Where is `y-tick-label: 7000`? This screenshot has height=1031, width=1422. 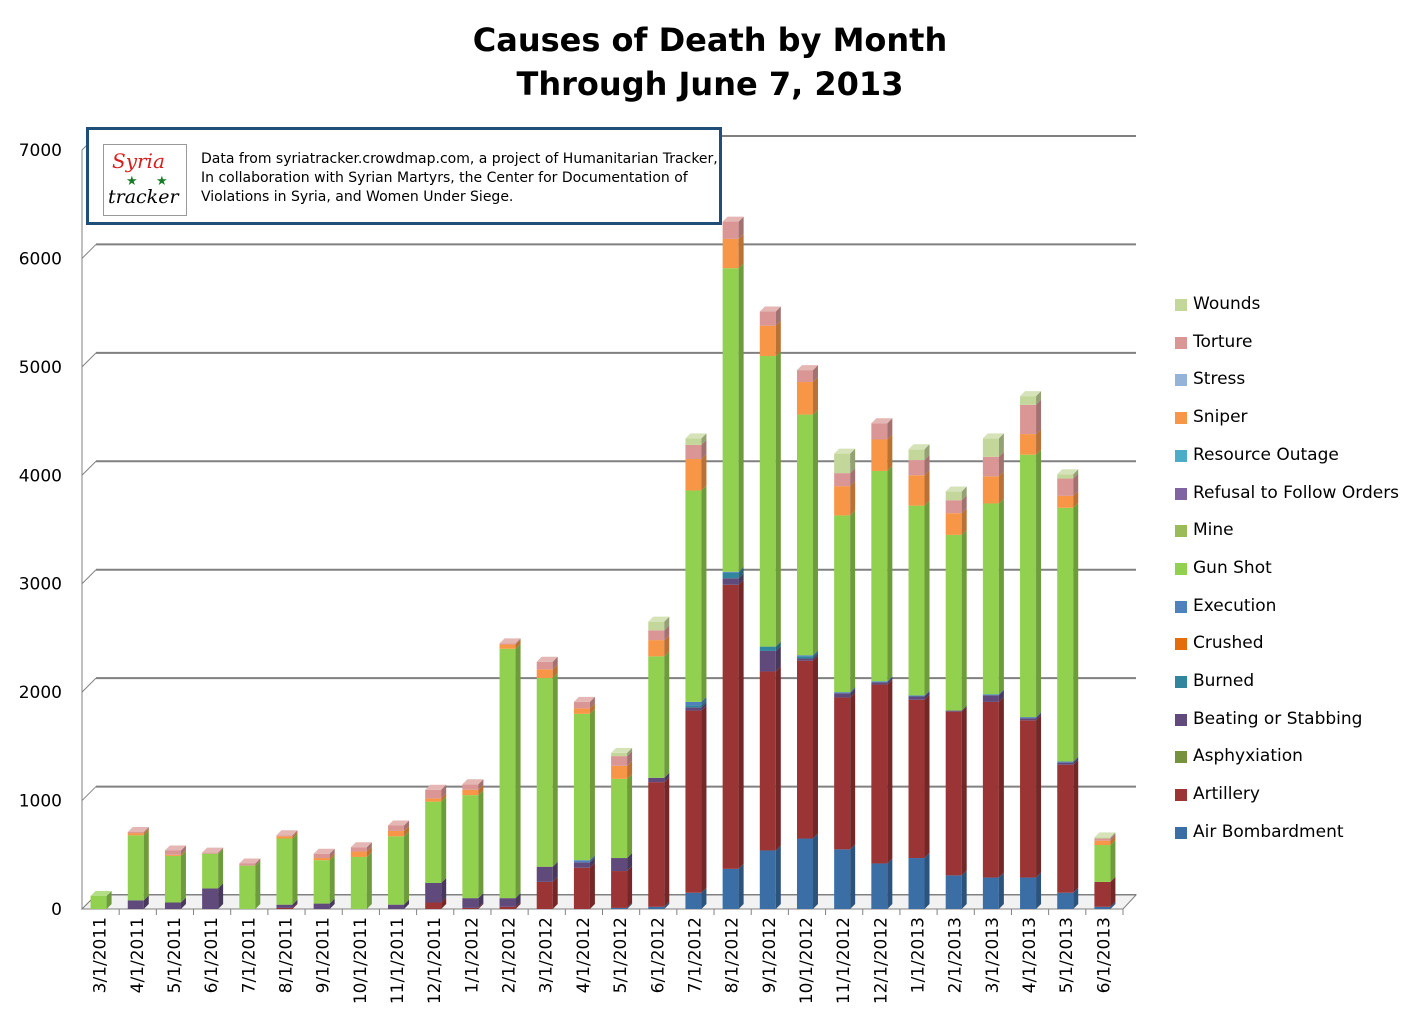
y-tick-label: 7000 is located at coordinates (40, 151).